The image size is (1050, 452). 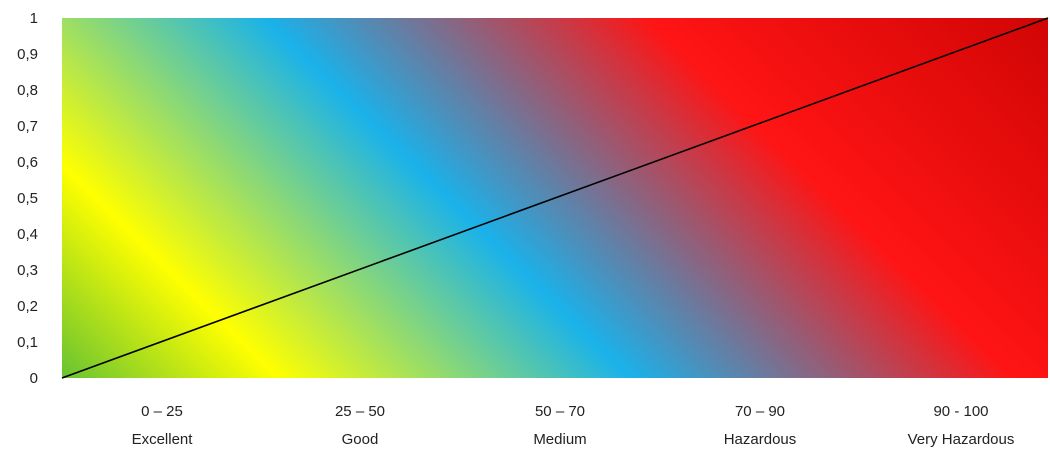 What do you see at coordinates (34, 18) in the screenshot?
I see `y-tick-label: 1` at bounding box center [34, 18].